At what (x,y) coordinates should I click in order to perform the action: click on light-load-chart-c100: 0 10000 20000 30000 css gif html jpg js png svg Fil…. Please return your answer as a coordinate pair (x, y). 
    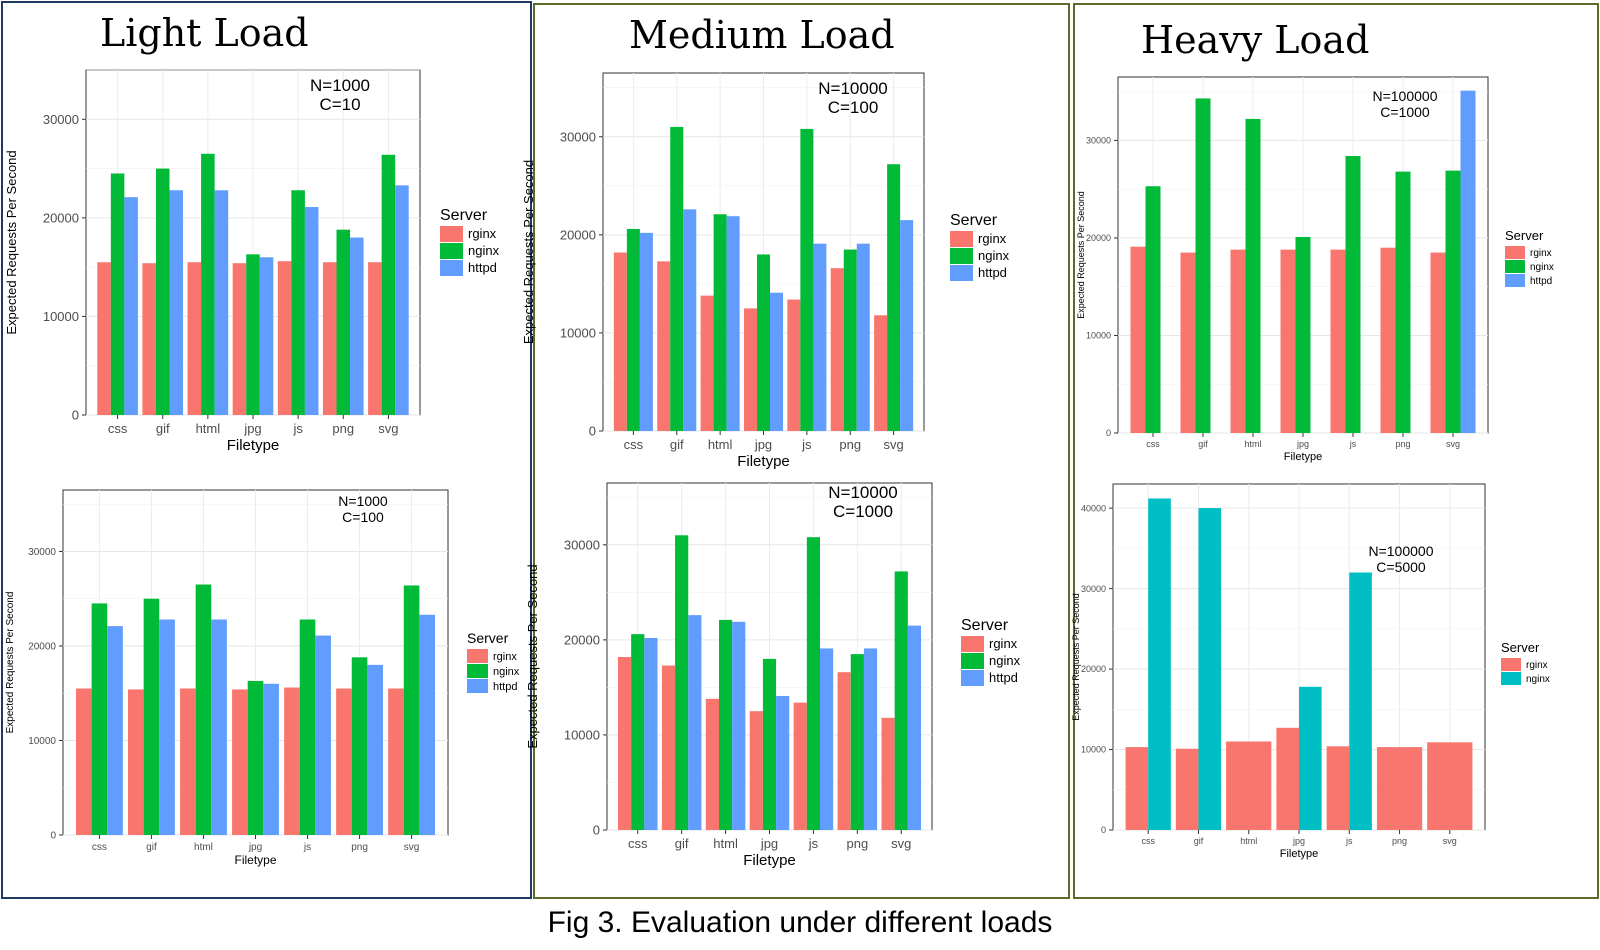
    Looking at the image, I should click on (262, 678).